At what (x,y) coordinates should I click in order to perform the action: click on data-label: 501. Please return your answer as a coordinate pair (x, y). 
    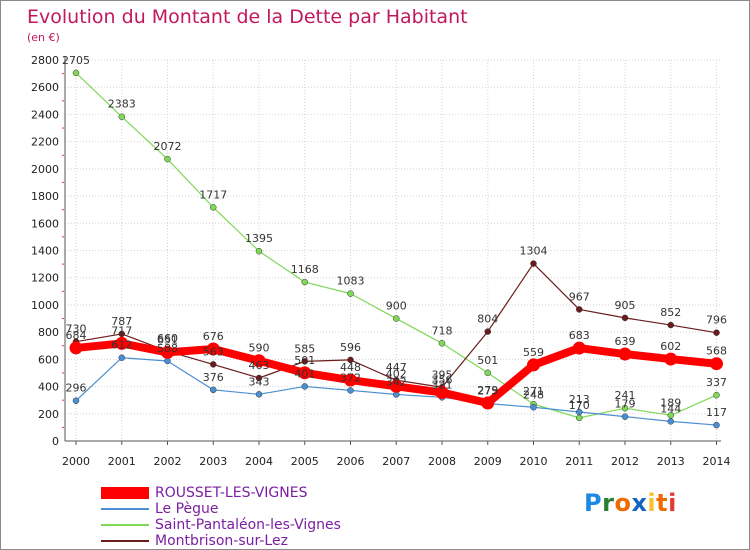
    Looking at the image, I should click on (487, 360).